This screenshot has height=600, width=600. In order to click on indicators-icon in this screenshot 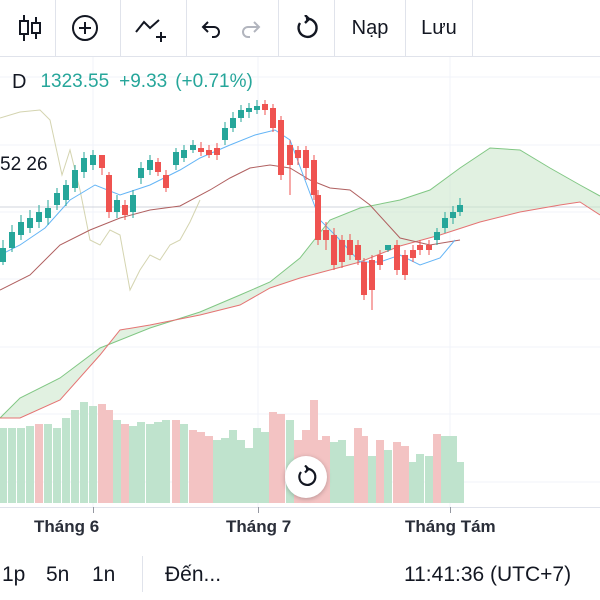, I will do `click(151, 28)`.